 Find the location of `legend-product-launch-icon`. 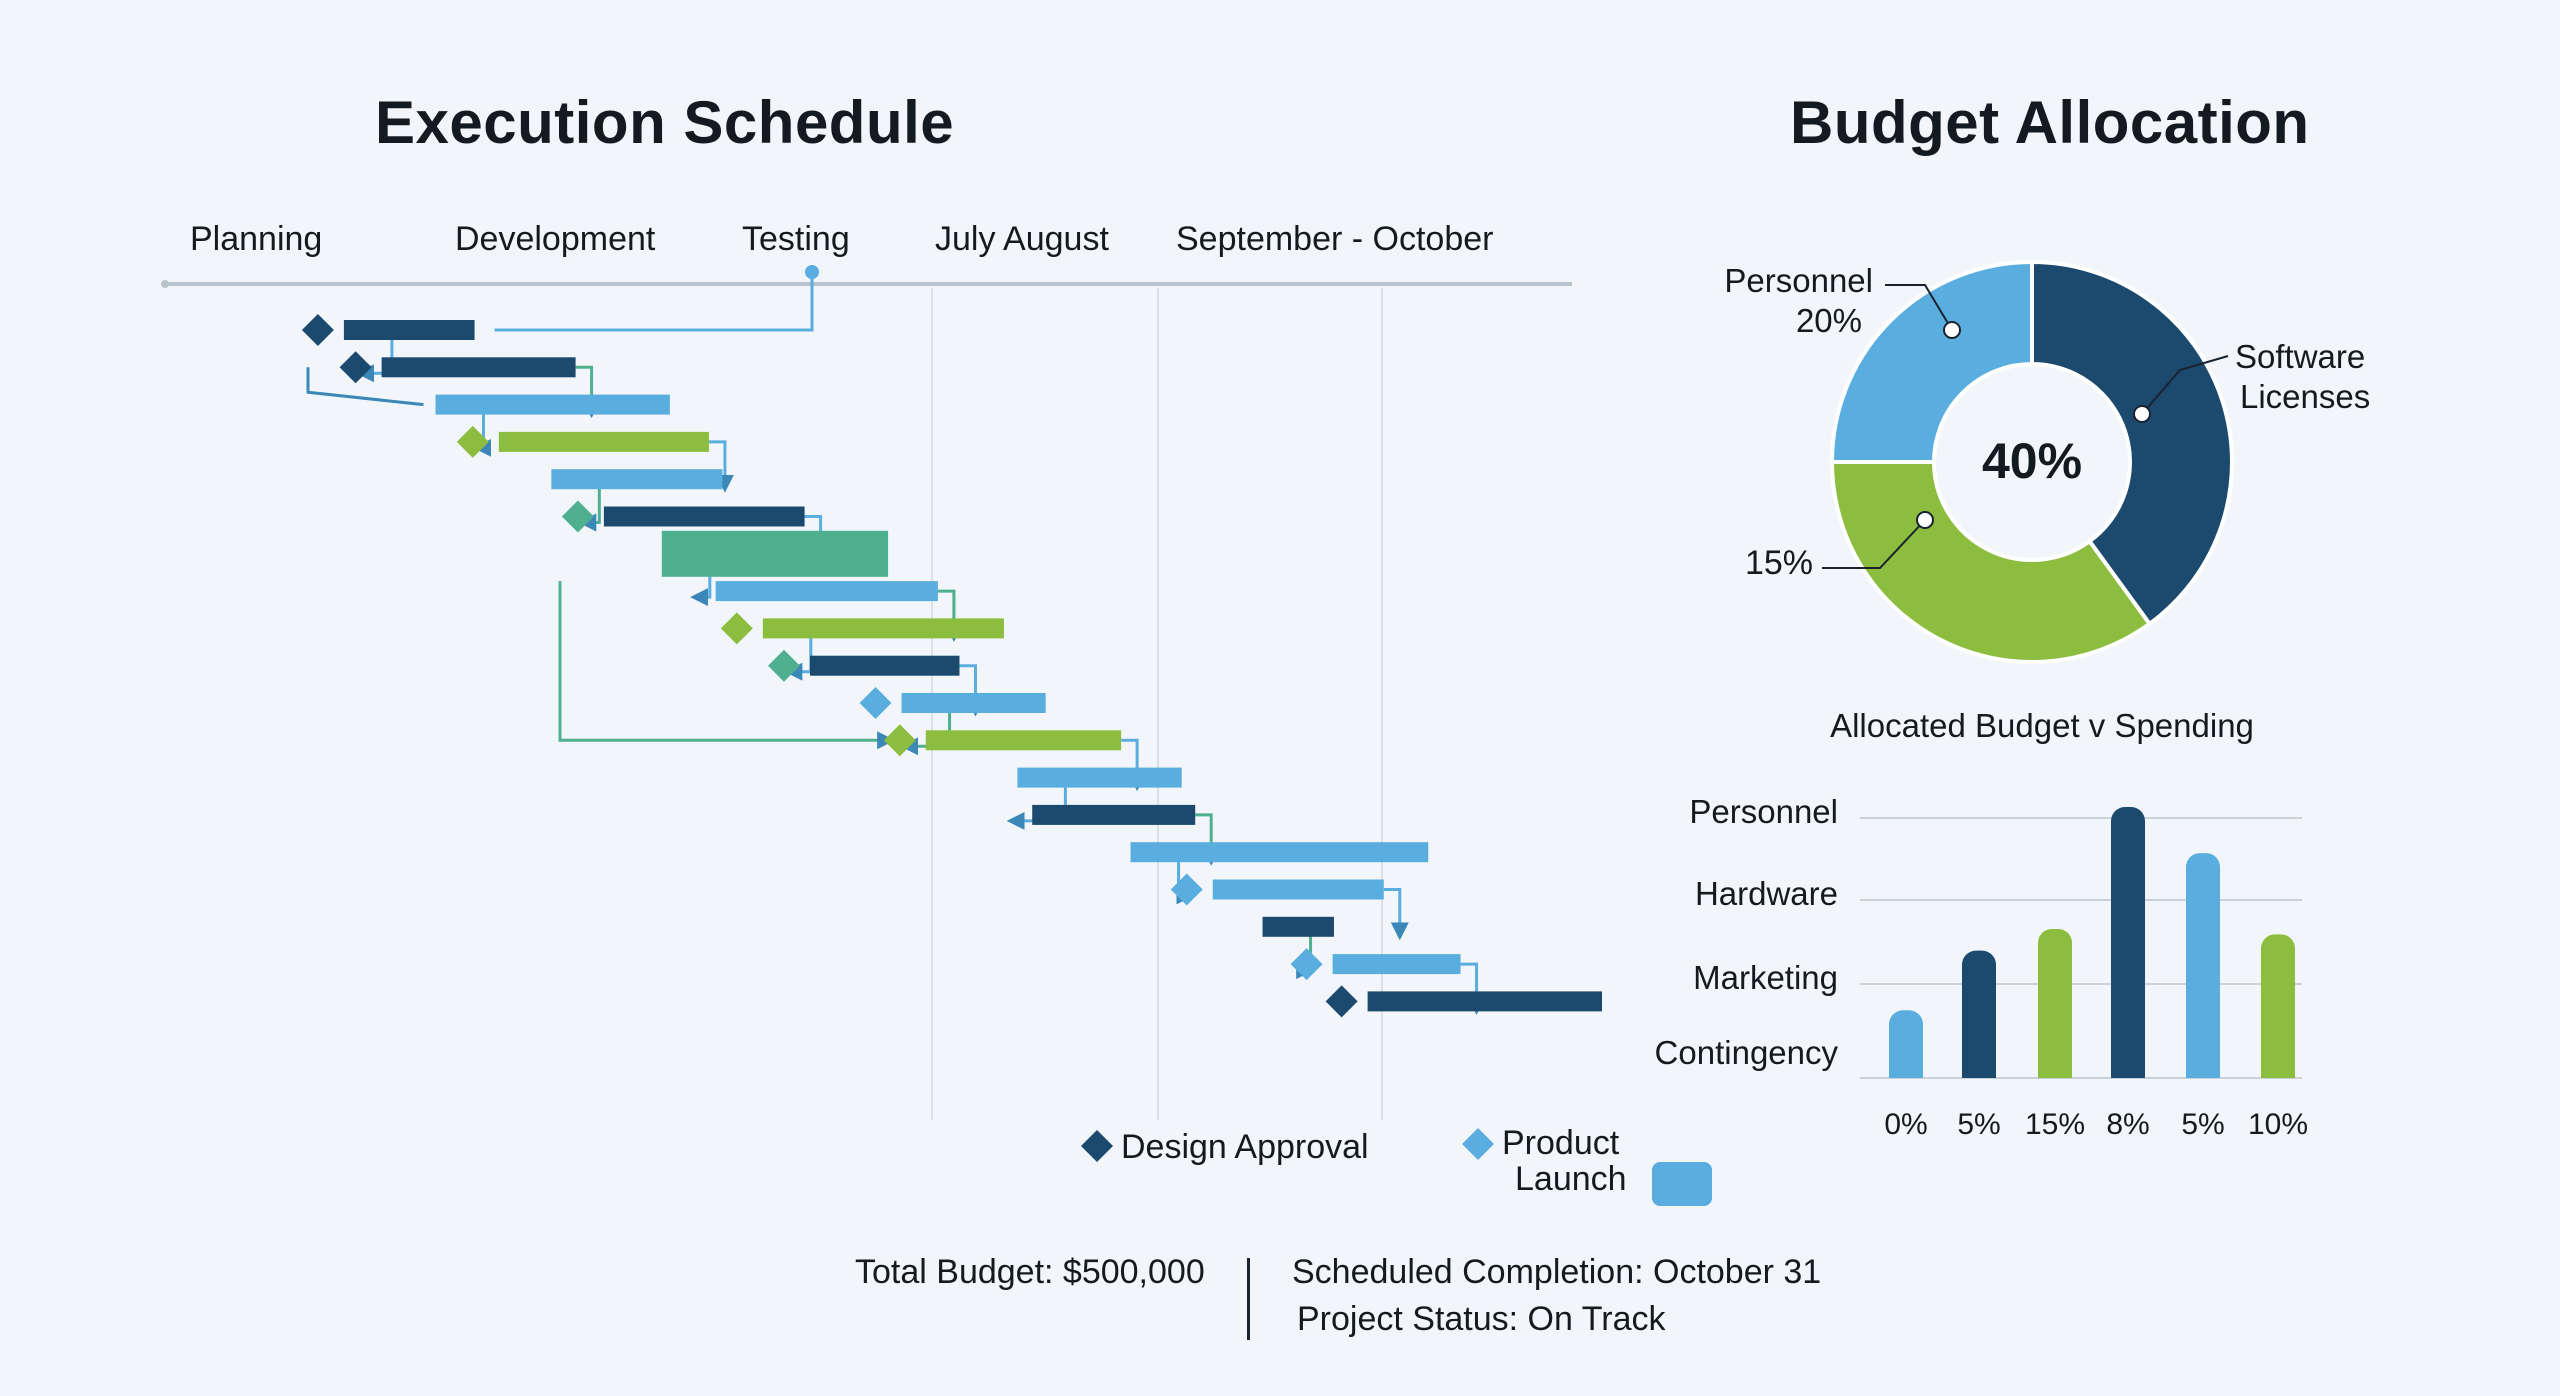

legend-product-launch-icon is located at coordinates (1478, 1144).